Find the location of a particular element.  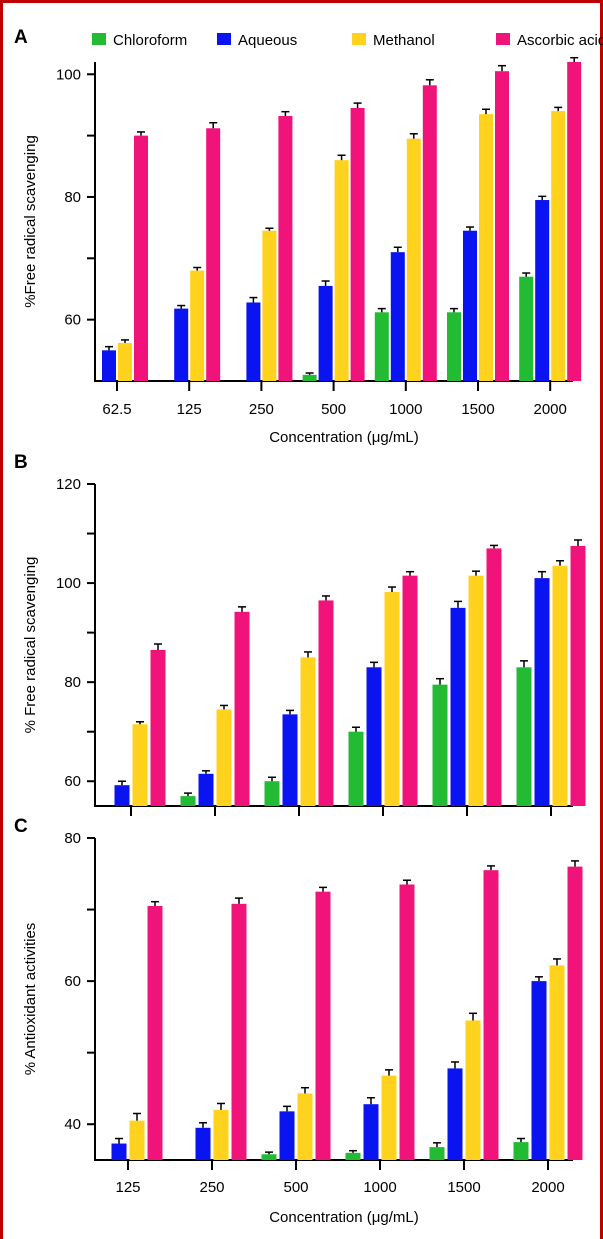

y-axis-label: % Antioxidant activities is located at coordinates (30, 999).